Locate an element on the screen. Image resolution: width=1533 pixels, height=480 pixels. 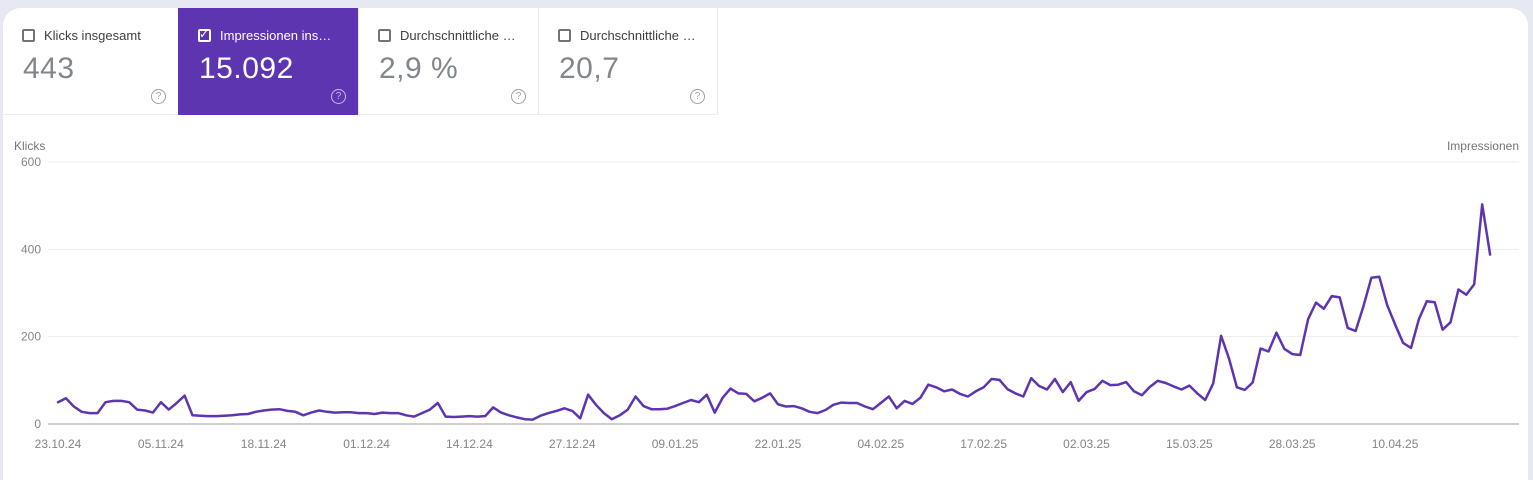
ctr-checkbox-icon is located at coordinates (384, 35).